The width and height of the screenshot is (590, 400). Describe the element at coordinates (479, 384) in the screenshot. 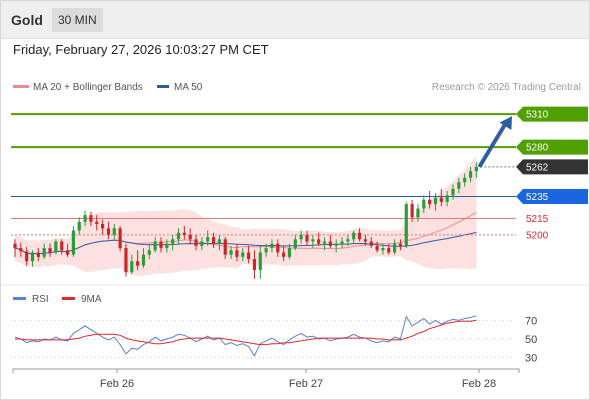

I see `time-tick-label: Feb 28` at that location.